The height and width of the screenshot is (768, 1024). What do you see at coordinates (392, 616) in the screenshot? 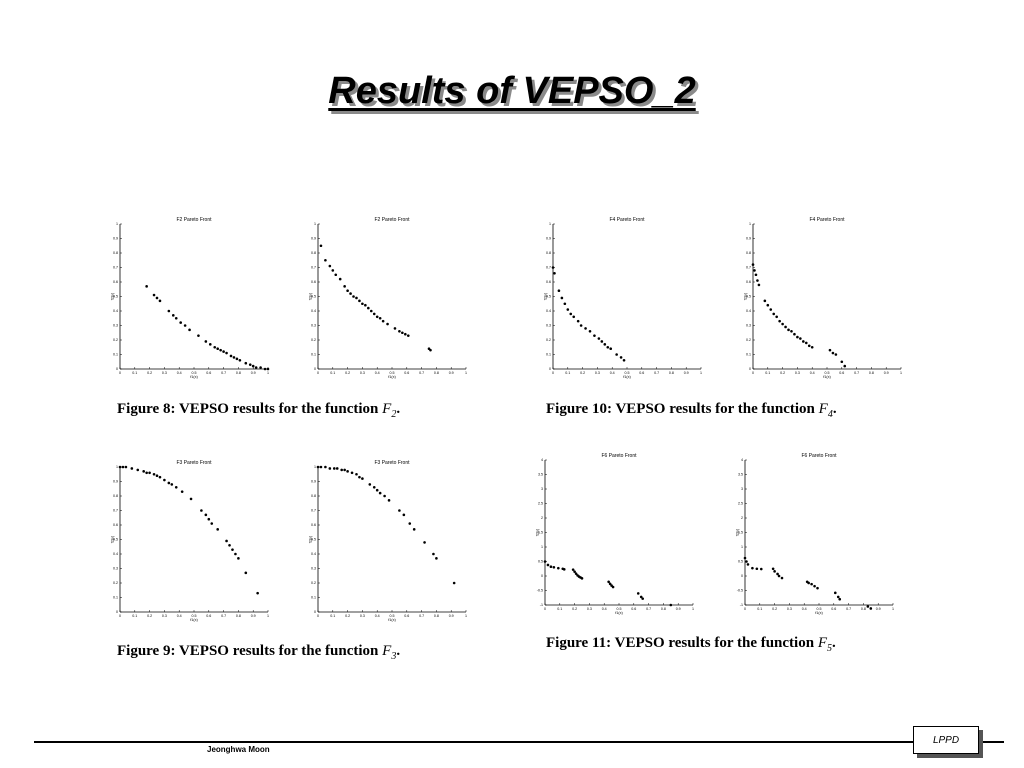
I see `x-tick-label: 0.5` at bounding box center [392, 616].